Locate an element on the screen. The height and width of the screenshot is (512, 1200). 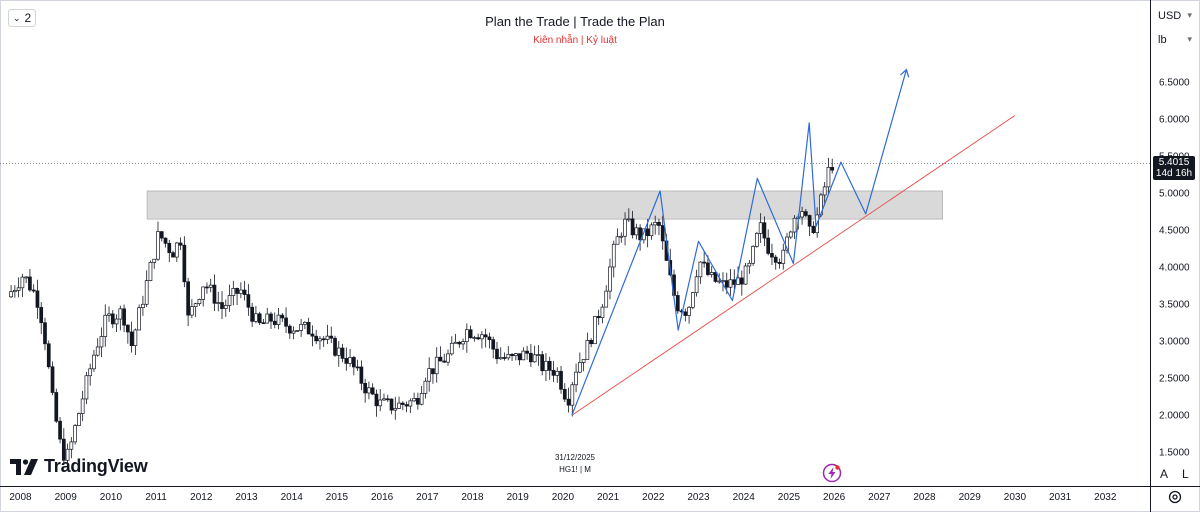
gear-icon is located at coordinates (1175, 497).